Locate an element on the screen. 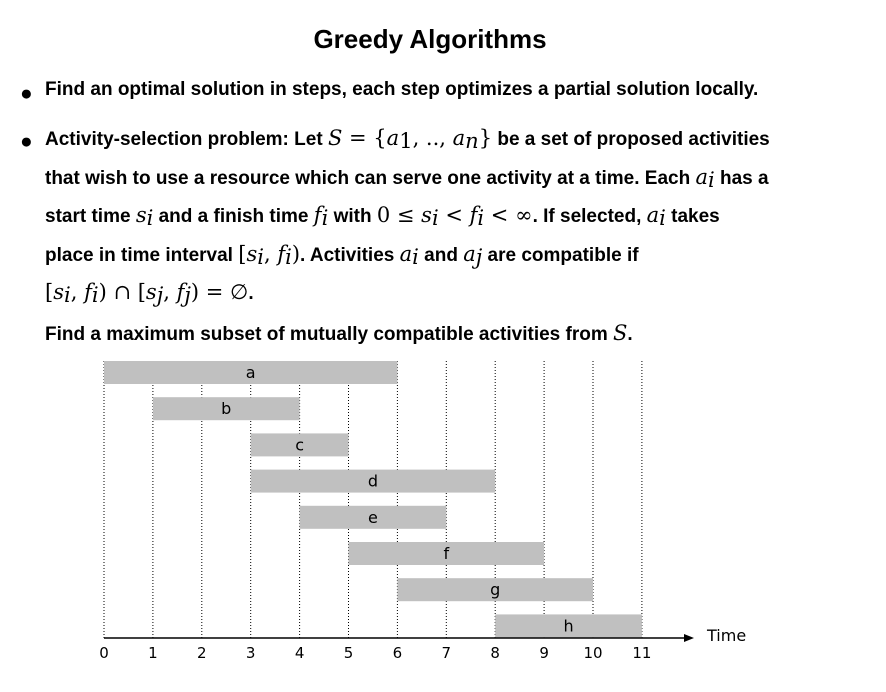 The width and height of the screenshot is (886, 692). tick-label-0: 0 is located at coordinates (104, 653).